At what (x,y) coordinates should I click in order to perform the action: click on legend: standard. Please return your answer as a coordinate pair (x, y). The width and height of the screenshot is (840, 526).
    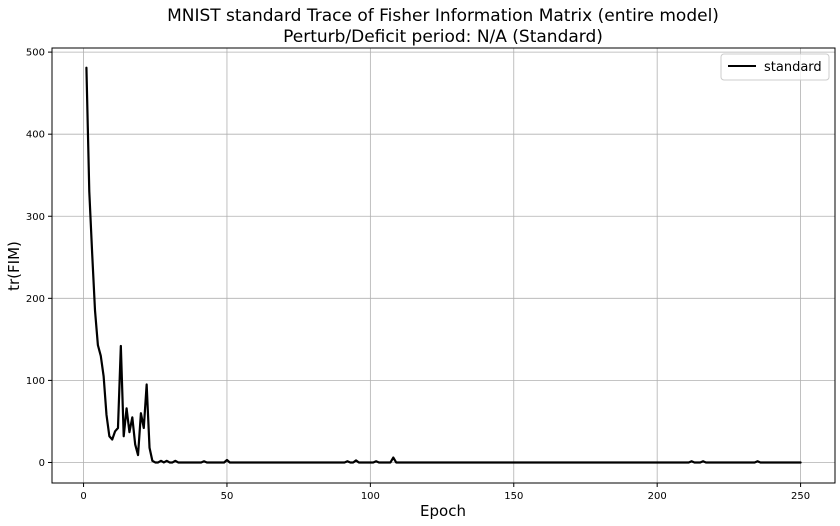
    Looking at the image, I should click on (775, 67).